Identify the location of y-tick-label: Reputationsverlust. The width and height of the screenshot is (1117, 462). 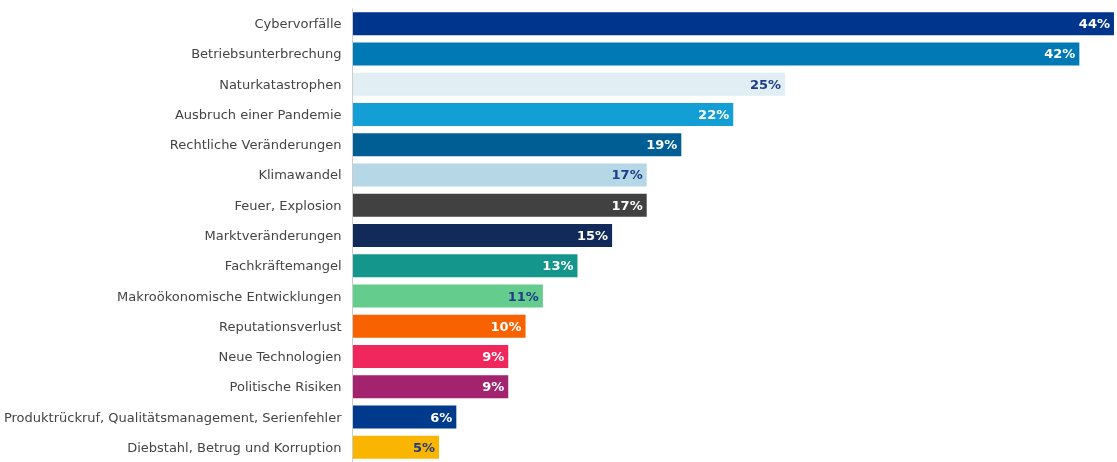
(280, 326).